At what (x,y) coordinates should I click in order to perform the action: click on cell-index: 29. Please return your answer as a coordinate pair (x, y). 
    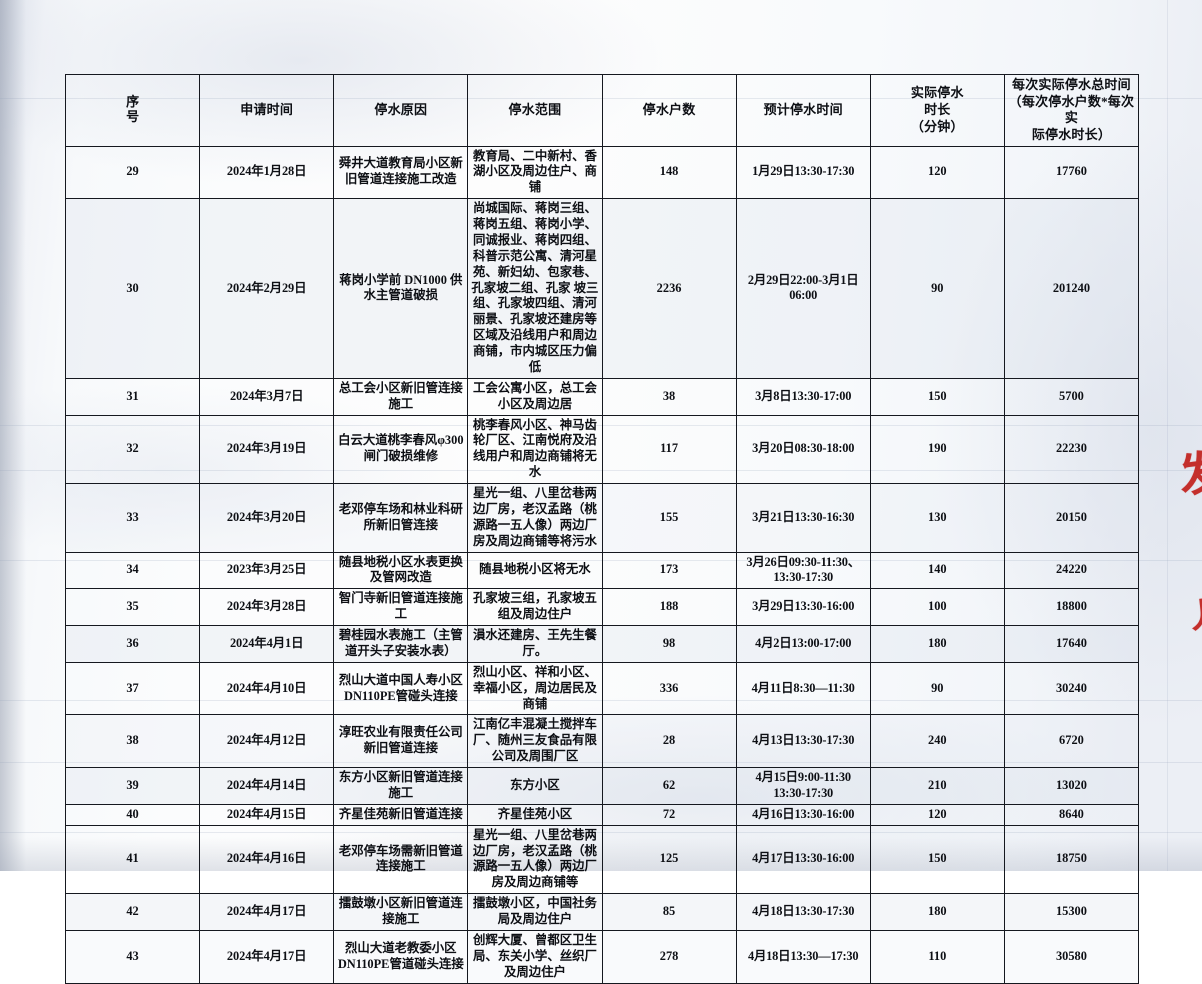
    Looking at the image, I should click on (133, 172).